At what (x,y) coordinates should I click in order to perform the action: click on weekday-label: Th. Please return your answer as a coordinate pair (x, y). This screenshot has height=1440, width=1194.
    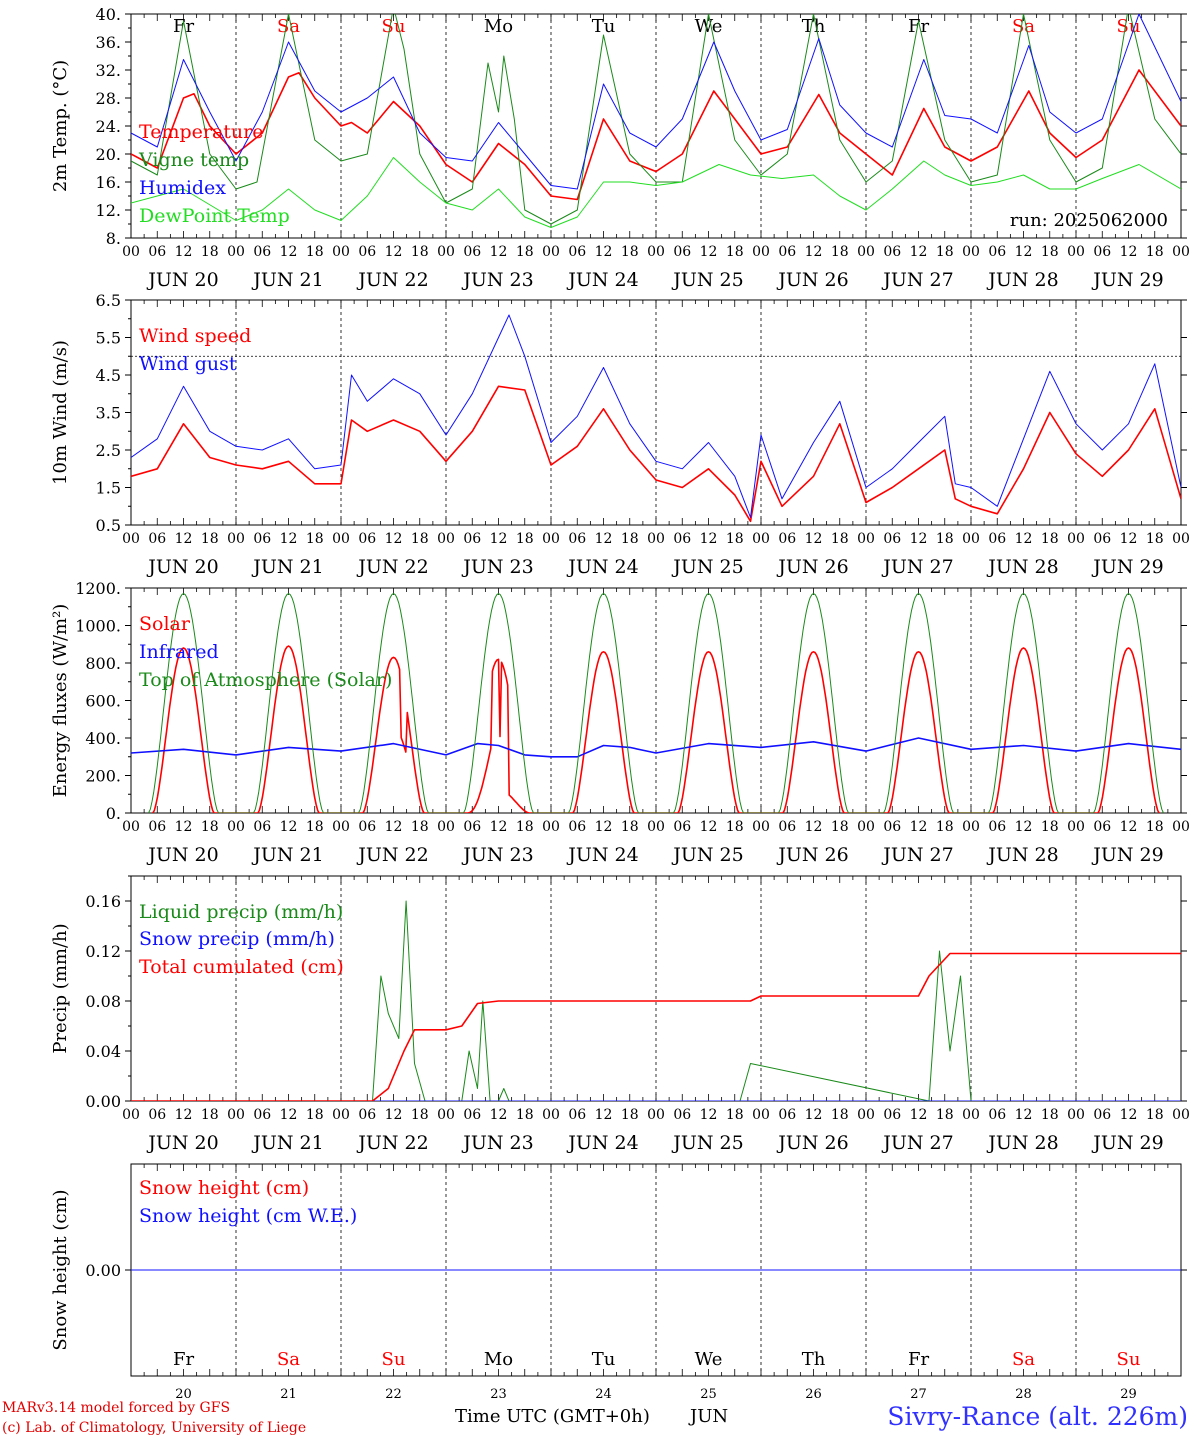
    Looking at the image, I should click on (814, 26).